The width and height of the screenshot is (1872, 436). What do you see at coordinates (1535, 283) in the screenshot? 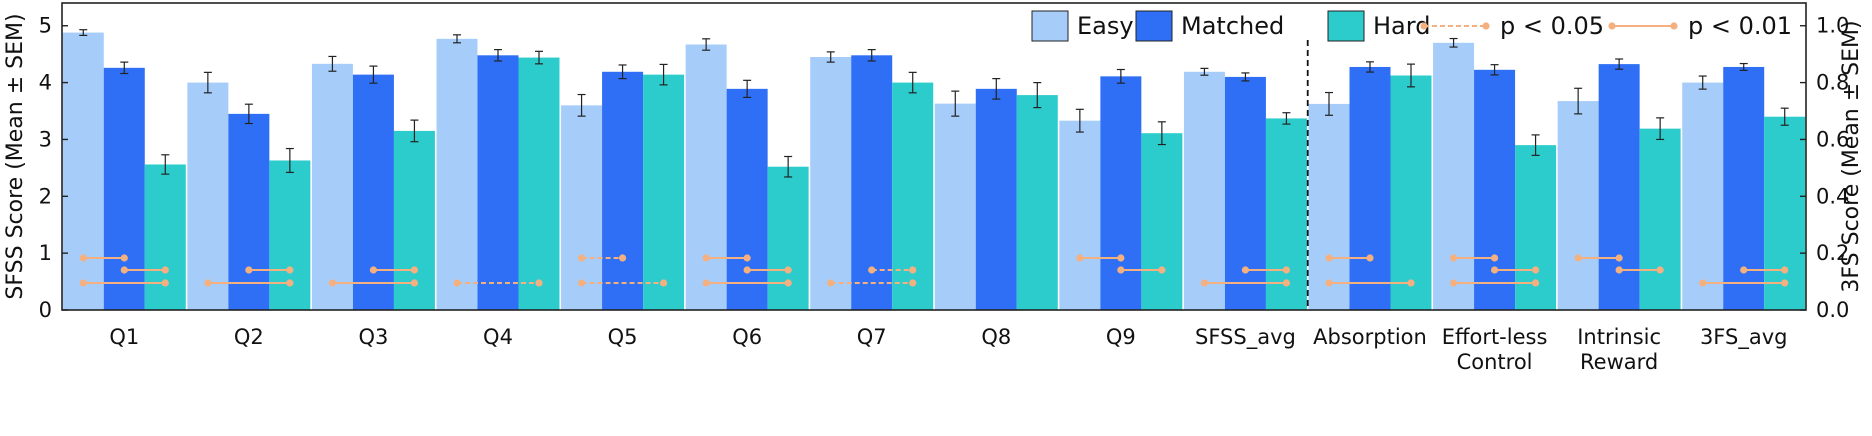
I see `sig-dot-effort-less-control-easy-hard-end` at bounding box center [1535, 283].